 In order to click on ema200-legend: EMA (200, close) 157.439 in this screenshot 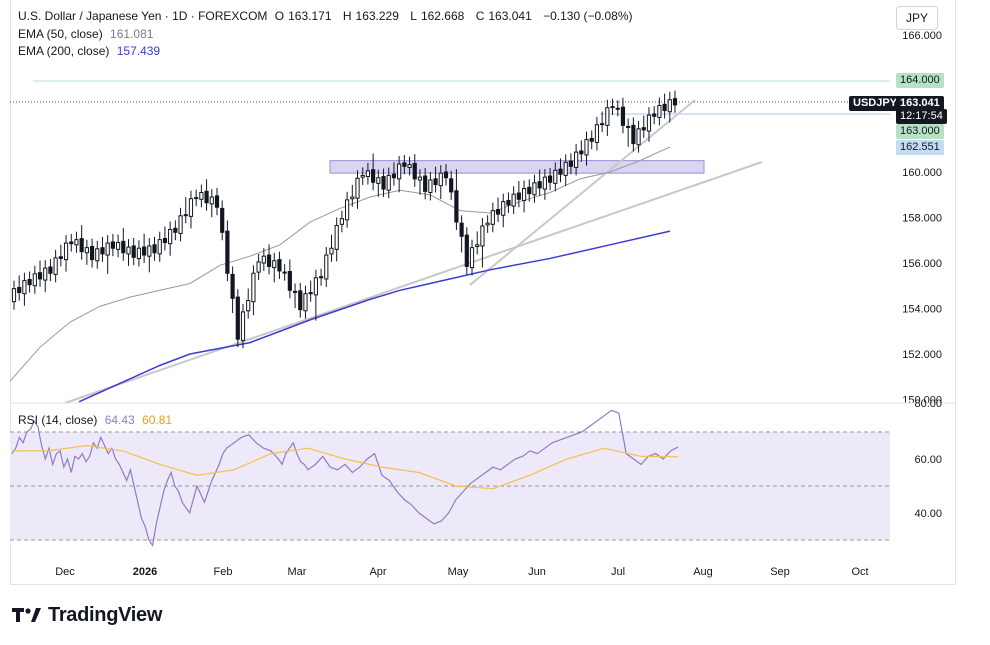, I will do `click(91, 51)`.